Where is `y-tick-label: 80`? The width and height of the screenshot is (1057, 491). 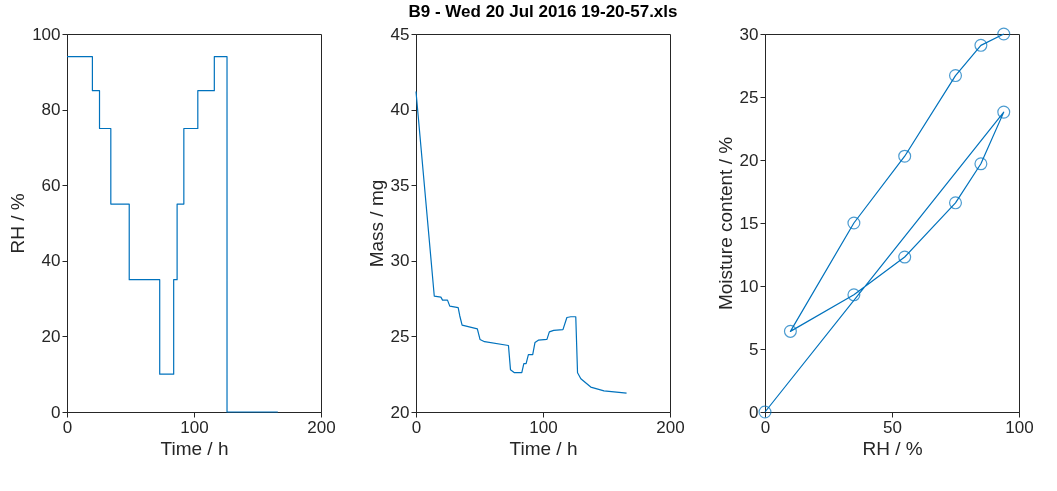
y-tick-label: 80 is located at coordinates (51, 110).